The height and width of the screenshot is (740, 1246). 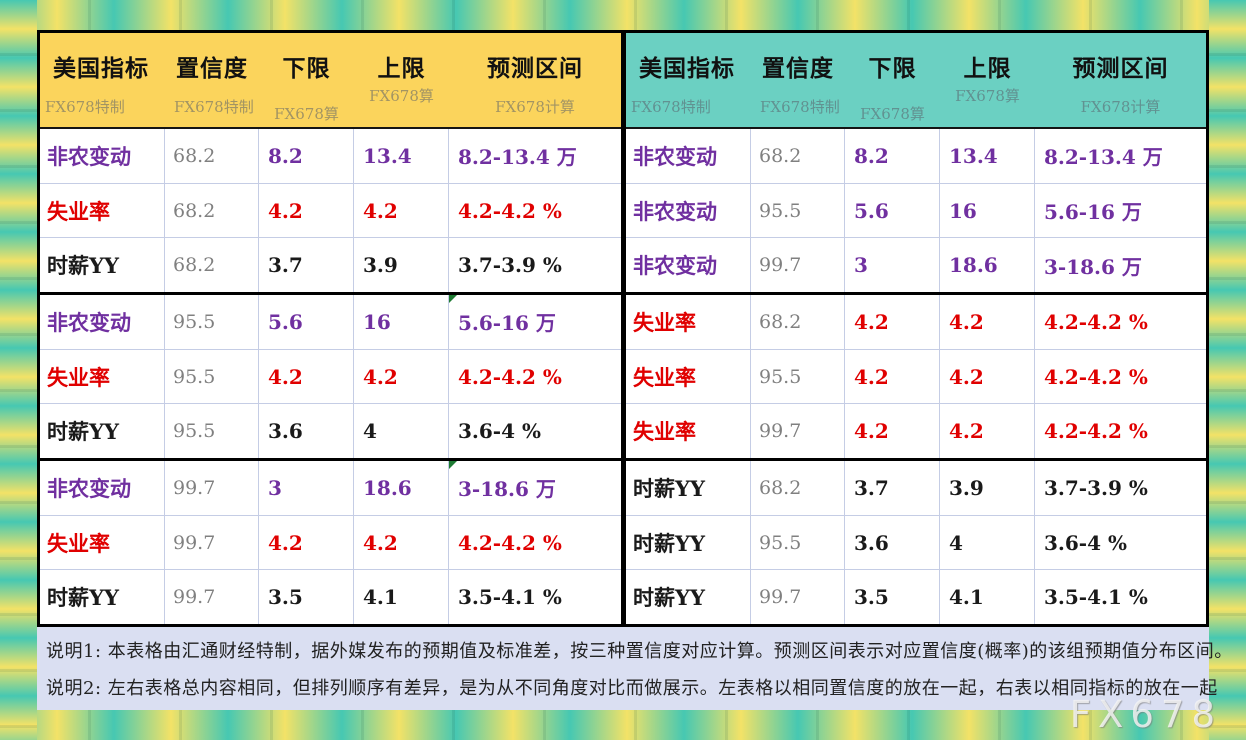 I want to click on lower-bound-cell: 3.7, so click(x=306, y=265).